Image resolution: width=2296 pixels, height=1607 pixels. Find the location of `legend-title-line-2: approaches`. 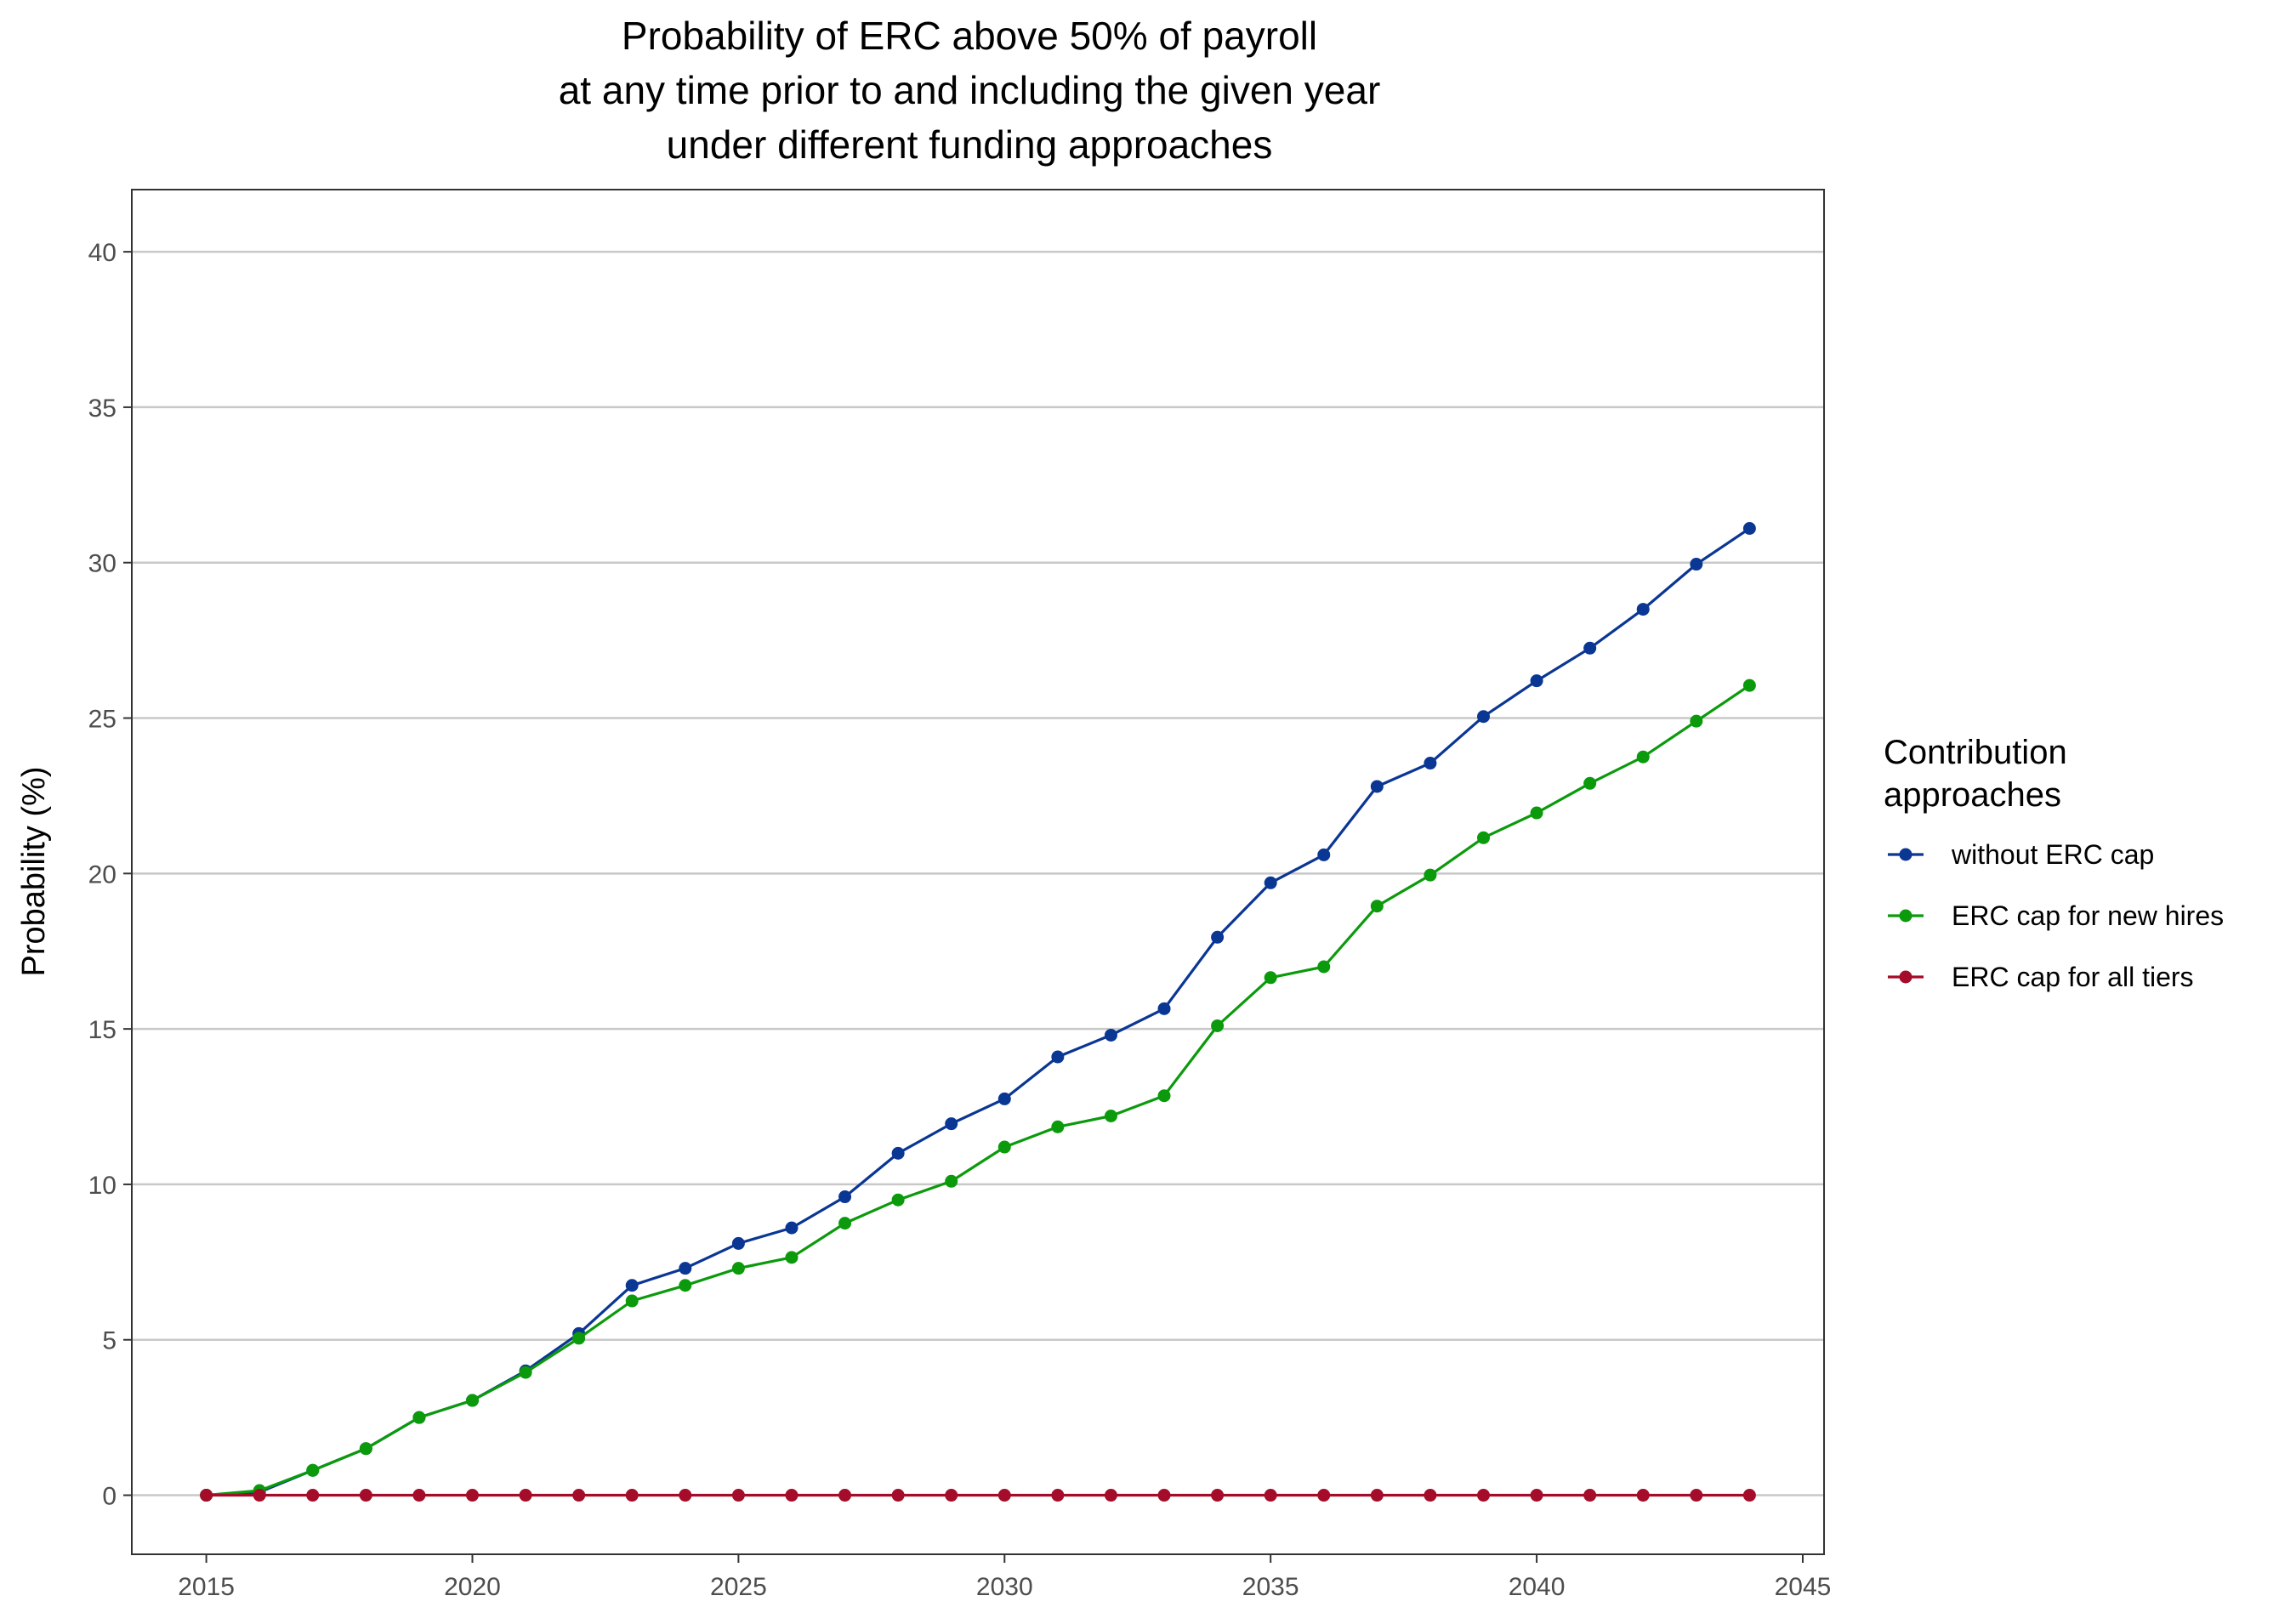

legend-title-line-2: approaches is located at coordinates (1972, 795).